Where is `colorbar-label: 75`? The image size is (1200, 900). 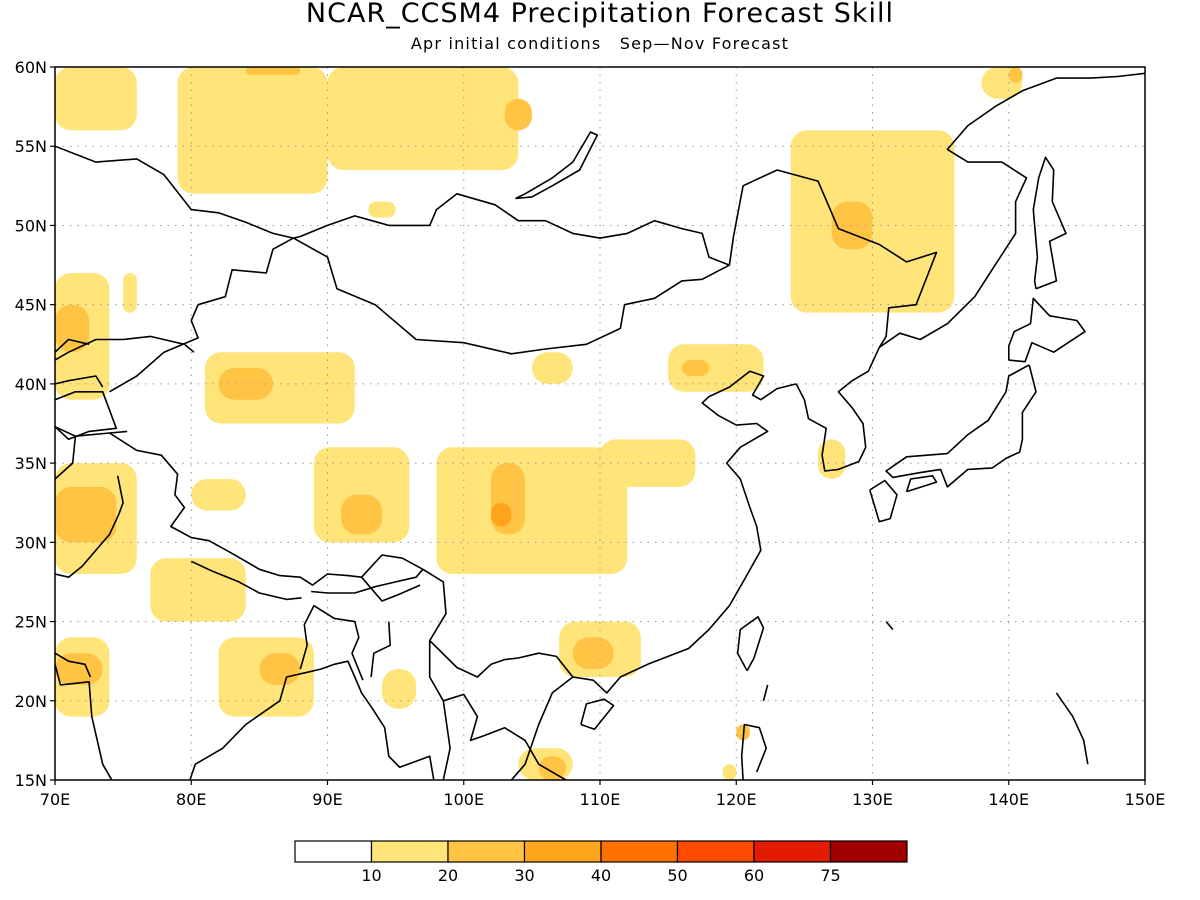 colorbar-label: 75 is located at coordinates (830, 875).